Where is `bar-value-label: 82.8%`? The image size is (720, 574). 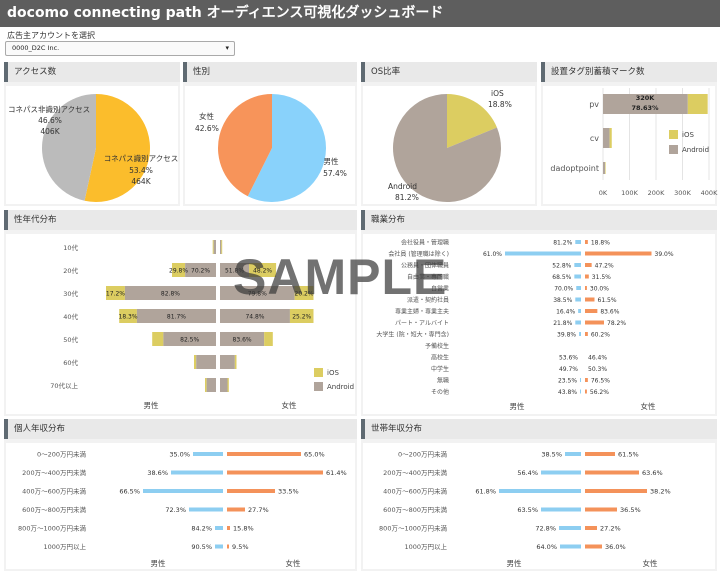
bar-value-label: 82.8% is located at coordinates (170, 294).